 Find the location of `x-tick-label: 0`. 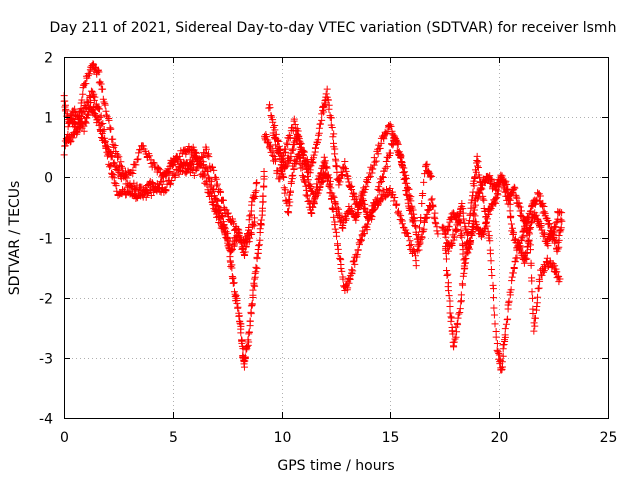

x-tick-label: 0 is located at coordinates (64, 438).